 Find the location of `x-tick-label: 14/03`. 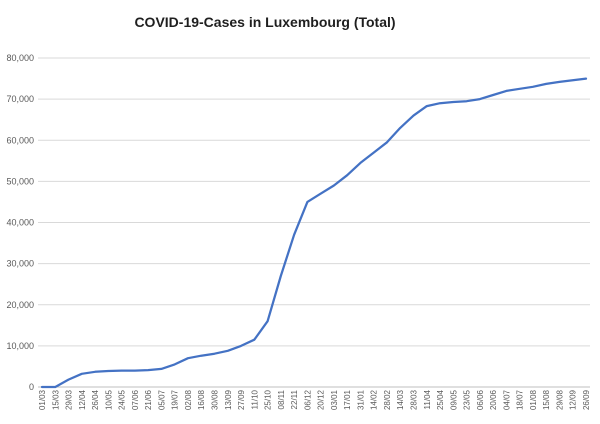

x-tick-label: 14/03 is located at coordinates (400, 399).